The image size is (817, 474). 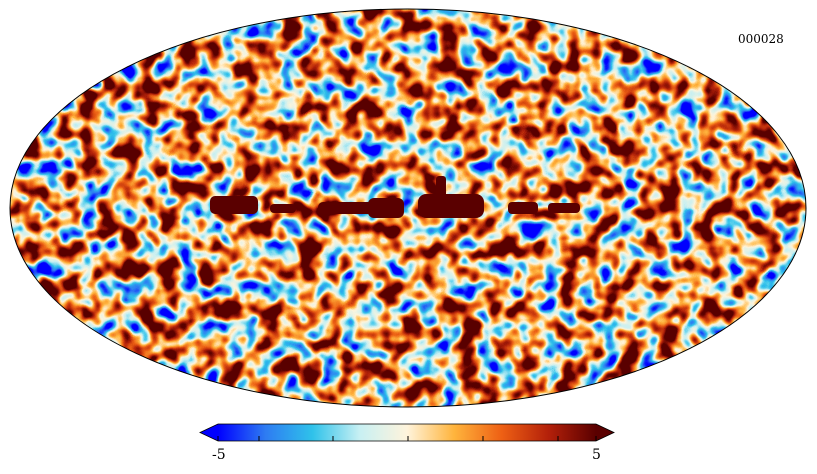 What do you see at coordinates (761, 39) in the screenshot?
I see `map-id-label: 000028` at bounding box center [761, 39].